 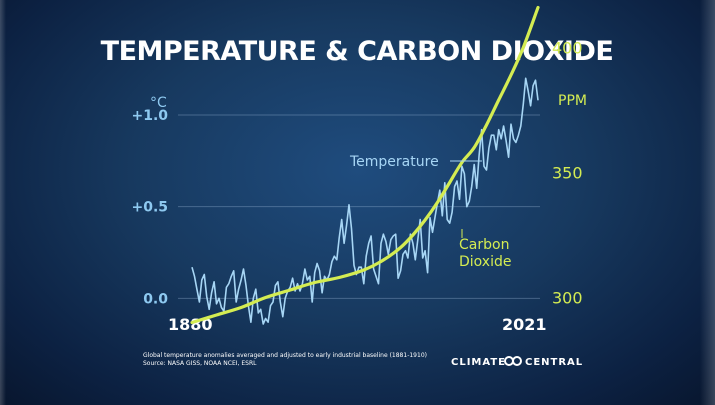 I want to click on infinity-logo-icon, so click(x=513, y=361).